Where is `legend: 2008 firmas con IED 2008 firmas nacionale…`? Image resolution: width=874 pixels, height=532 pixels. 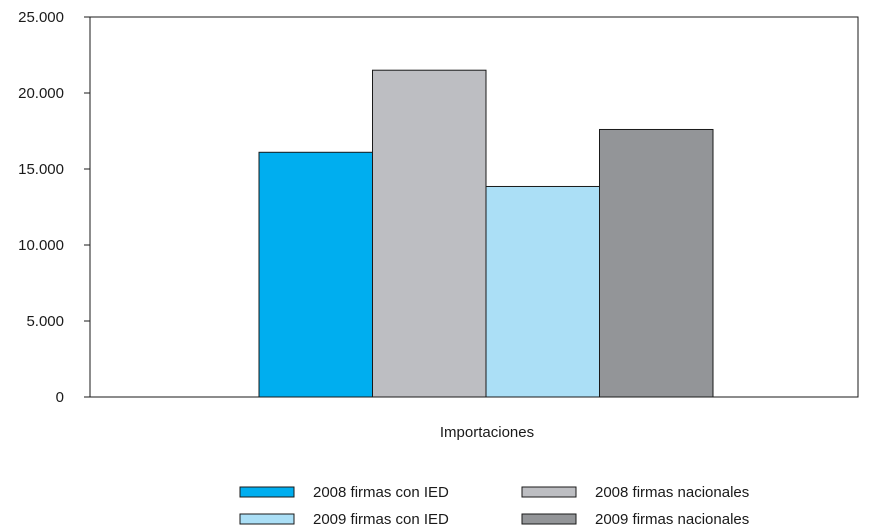 legend: 2008 firmas con IED 2008 firmas nacionale… is located at coordinates (494, 506).